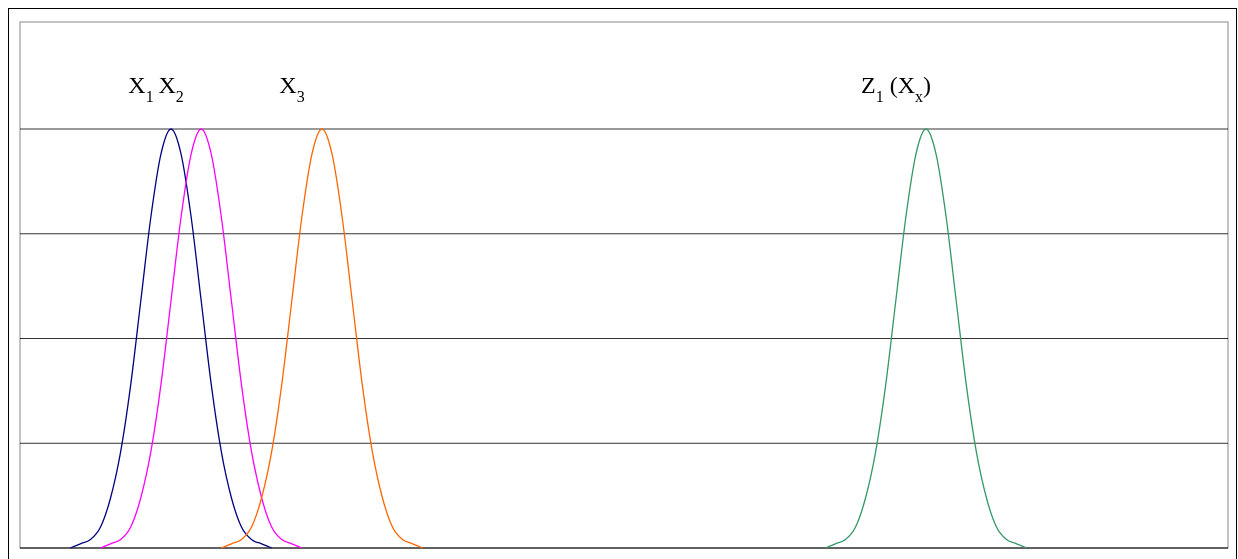  I want to click on series-label: X$_{1}$, so click(141, 88).